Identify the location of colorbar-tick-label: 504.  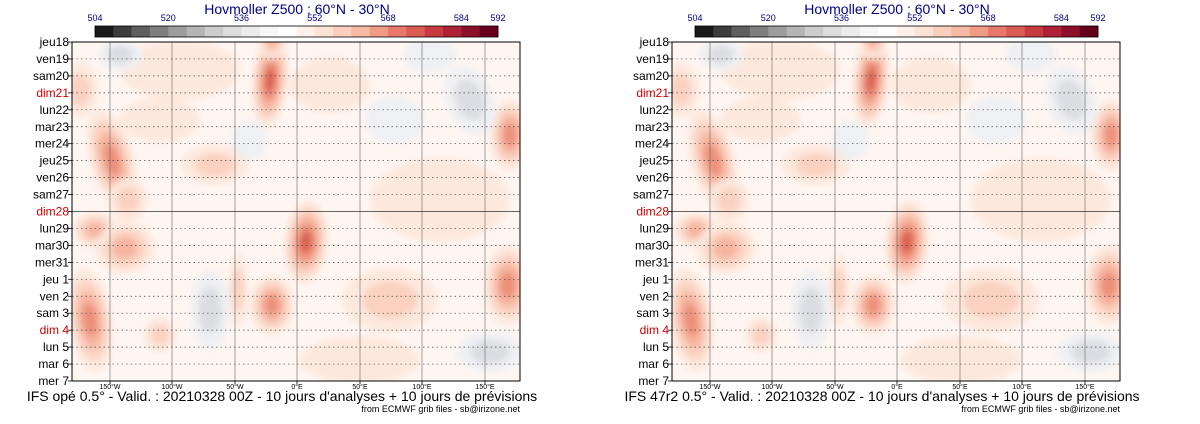
(694, 18).